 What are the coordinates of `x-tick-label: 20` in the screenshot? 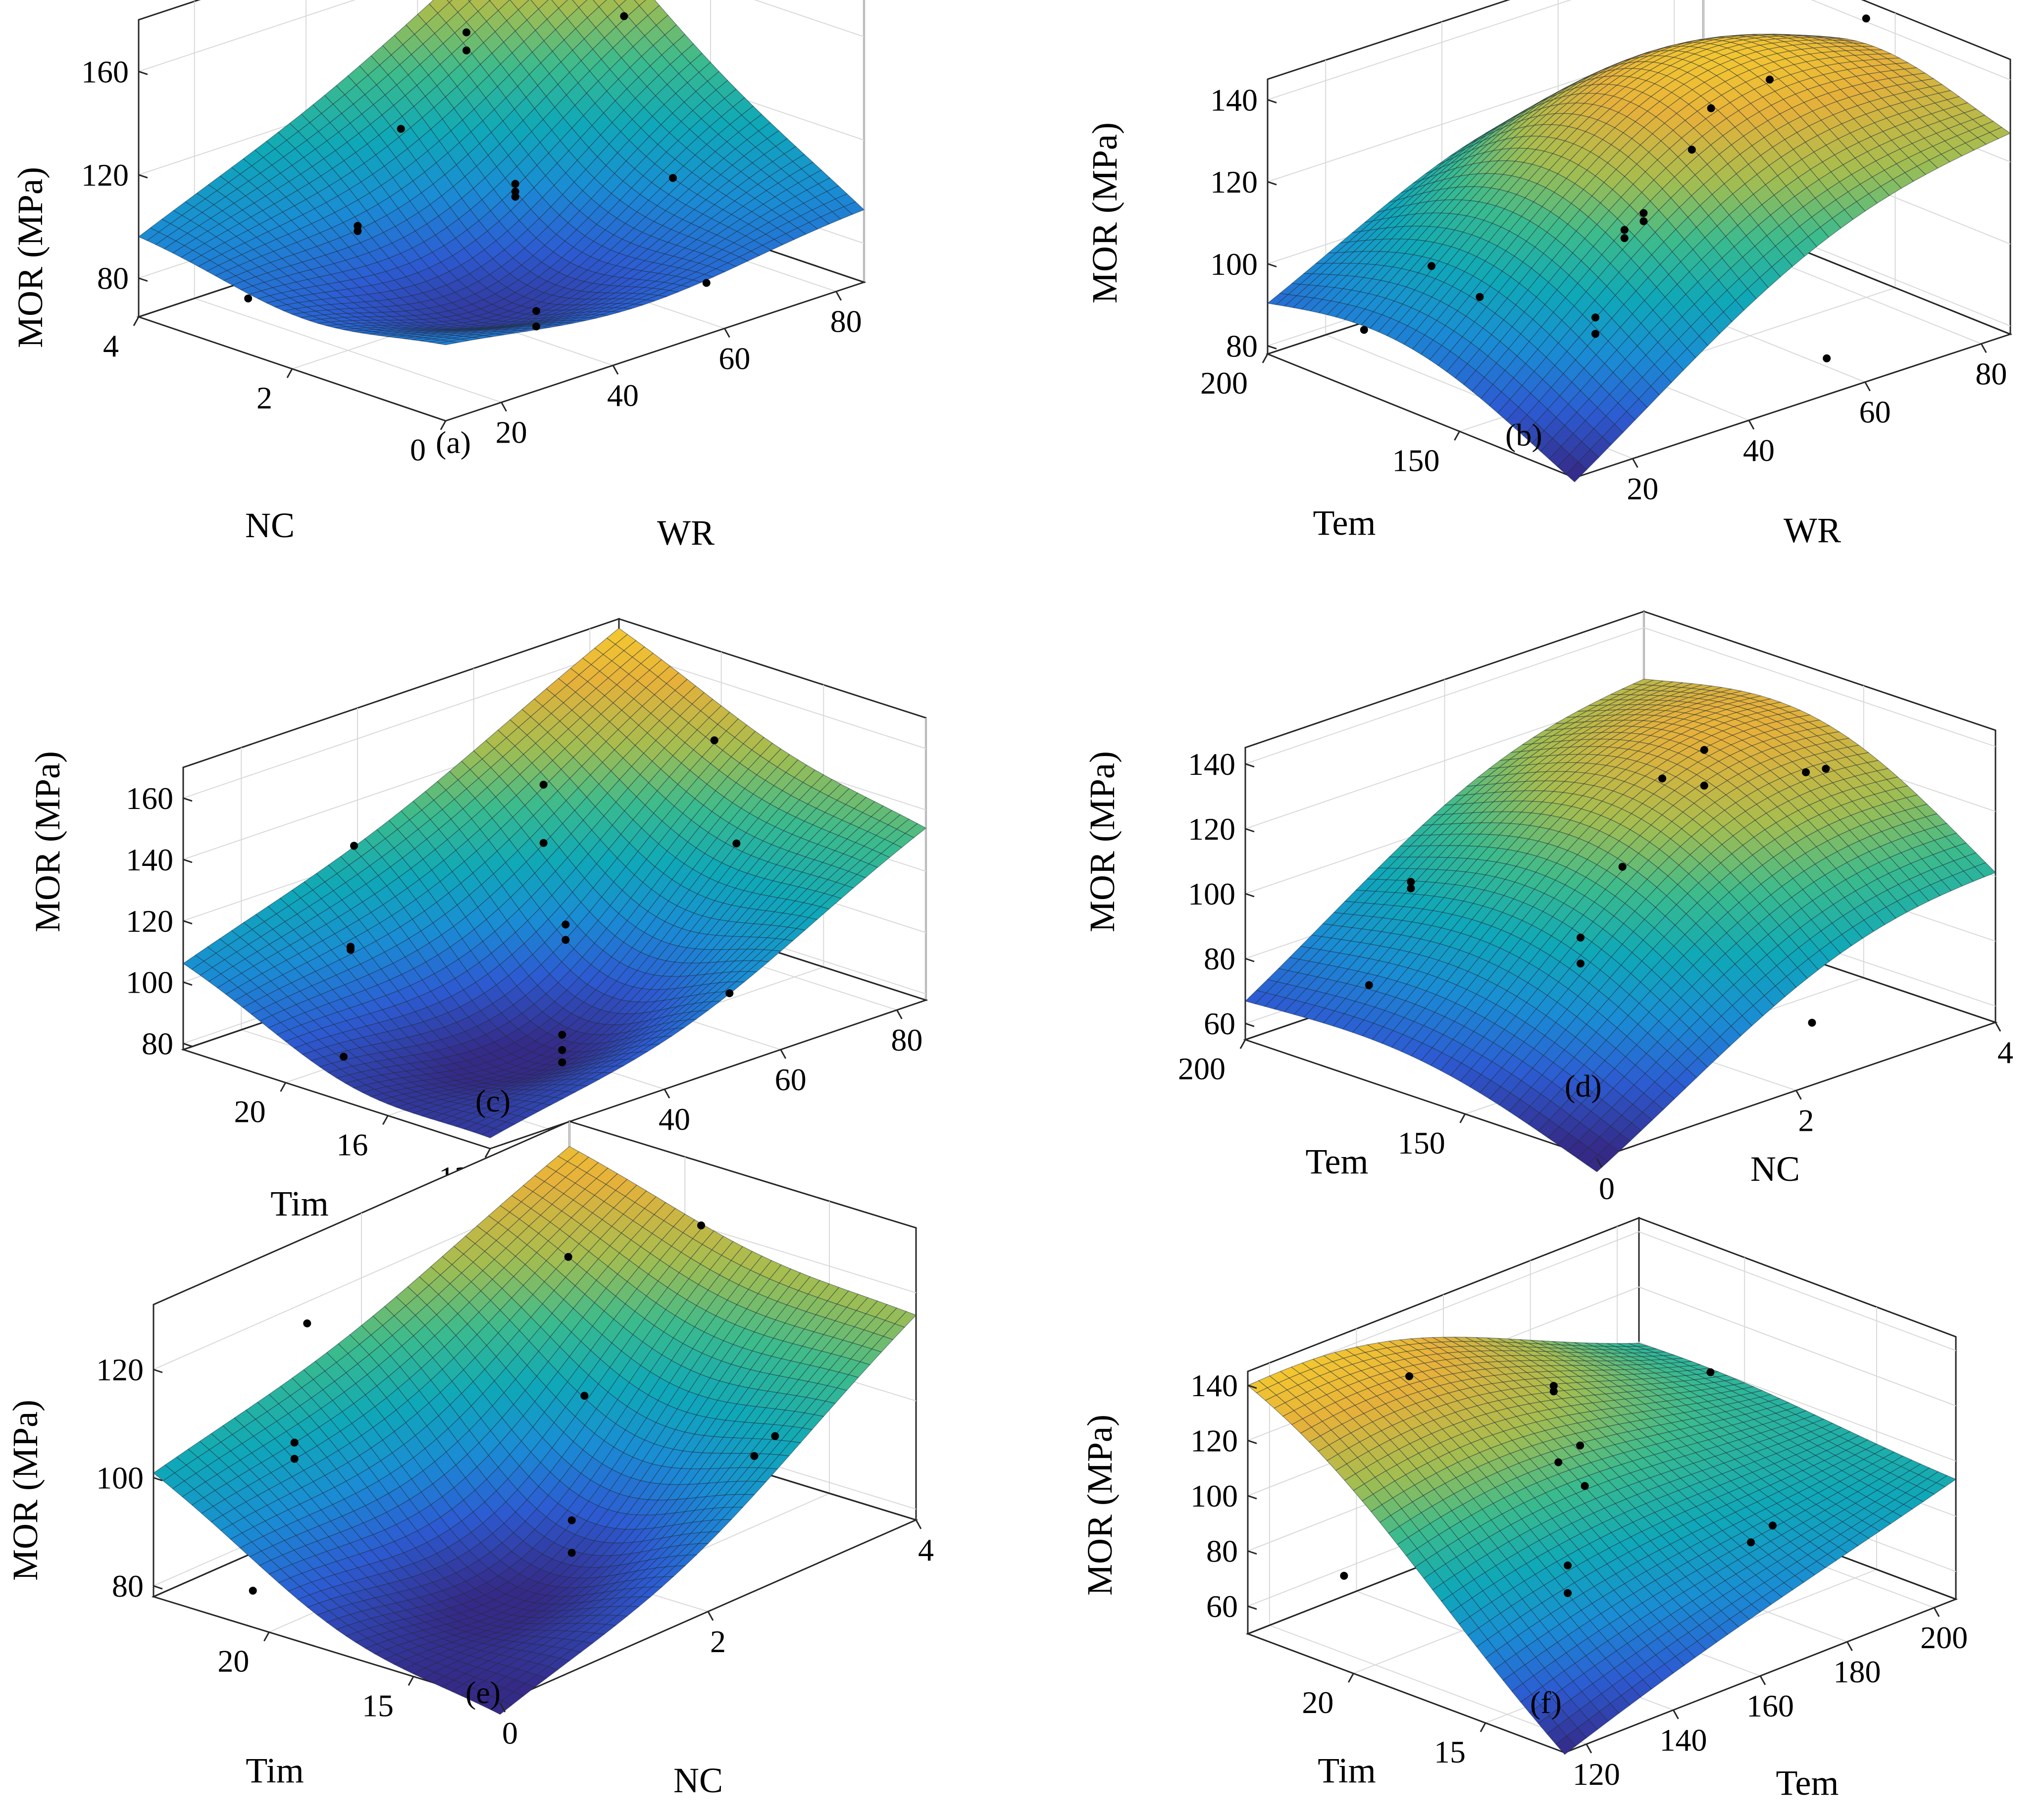 It's located at (250, 1111).